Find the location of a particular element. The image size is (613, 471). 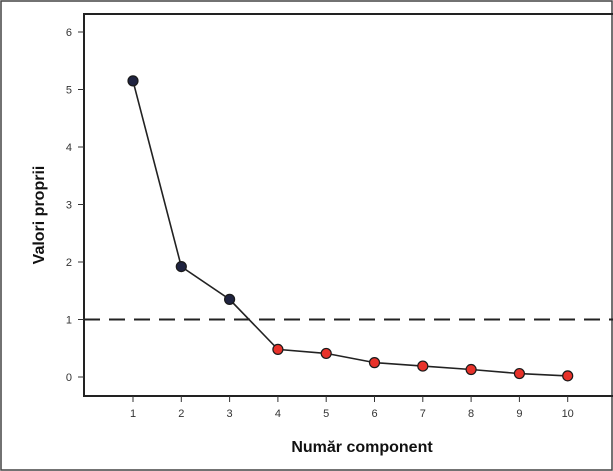

y-tick-label: 3 is located at coordinates (69, 206).